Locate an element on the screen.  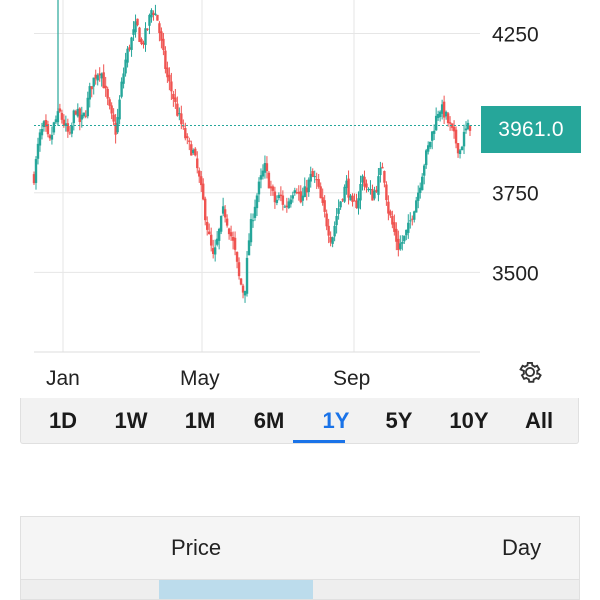
range-tab-5y: 5Y is located at coordinates (399, 420).